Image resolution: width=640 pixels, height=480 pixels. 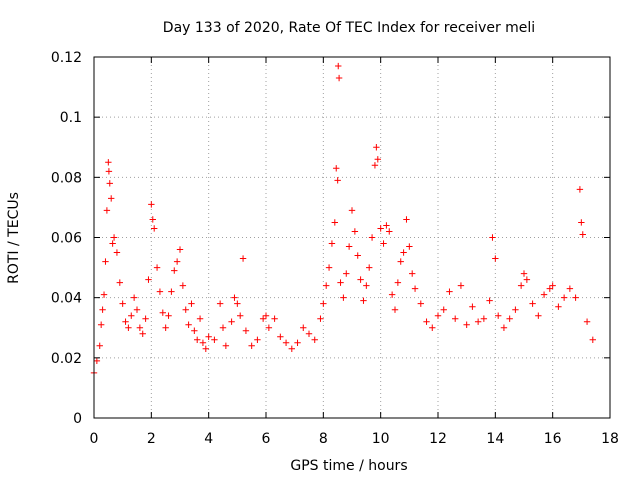 What do you see at coordinates (610, 439) in the screenshot?
I see `x-tick-label: 18` at bounding box center [610, 439].